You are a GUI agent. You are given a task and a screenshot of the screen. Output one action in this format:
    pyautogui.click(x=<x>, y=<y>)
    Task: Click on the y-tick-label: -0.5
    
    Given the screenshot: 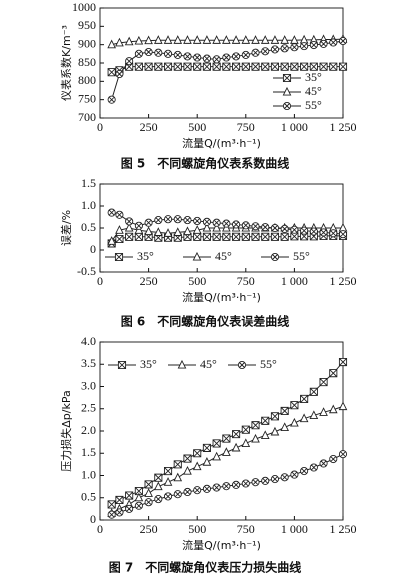 What is the action you would take?
    pyautogui.click(x=86, y=271)
    